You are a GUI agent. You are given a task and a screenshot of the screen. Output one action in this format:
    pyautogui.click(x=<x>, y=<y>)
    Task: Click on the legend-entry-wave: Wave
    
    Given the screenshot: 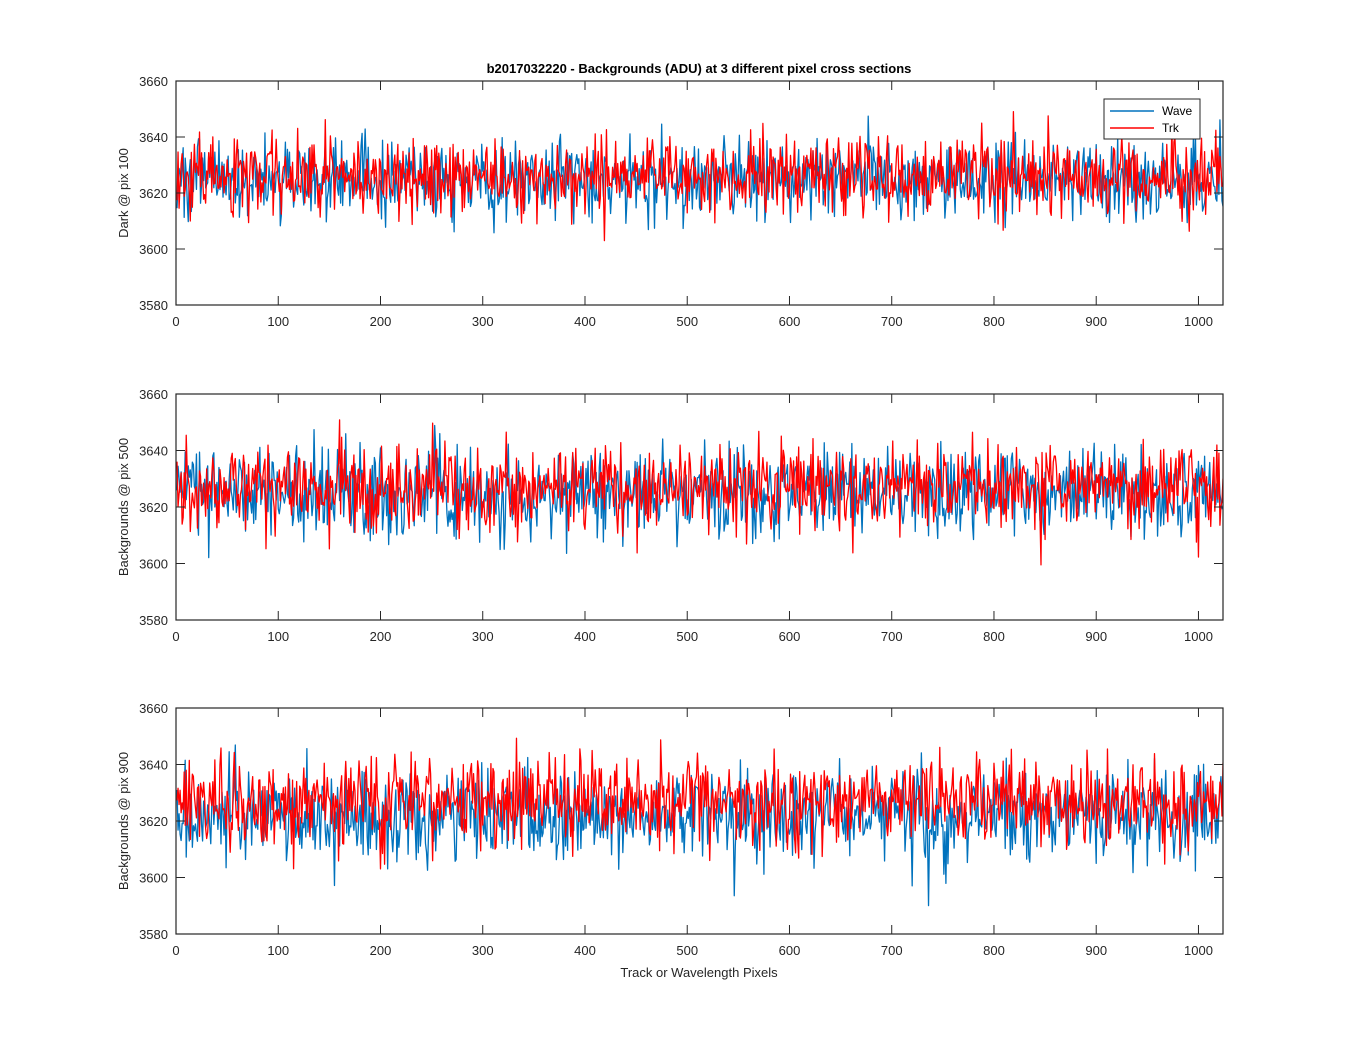 What is the action you would take?
    pyautogui.click(x=1177, y=111)
    